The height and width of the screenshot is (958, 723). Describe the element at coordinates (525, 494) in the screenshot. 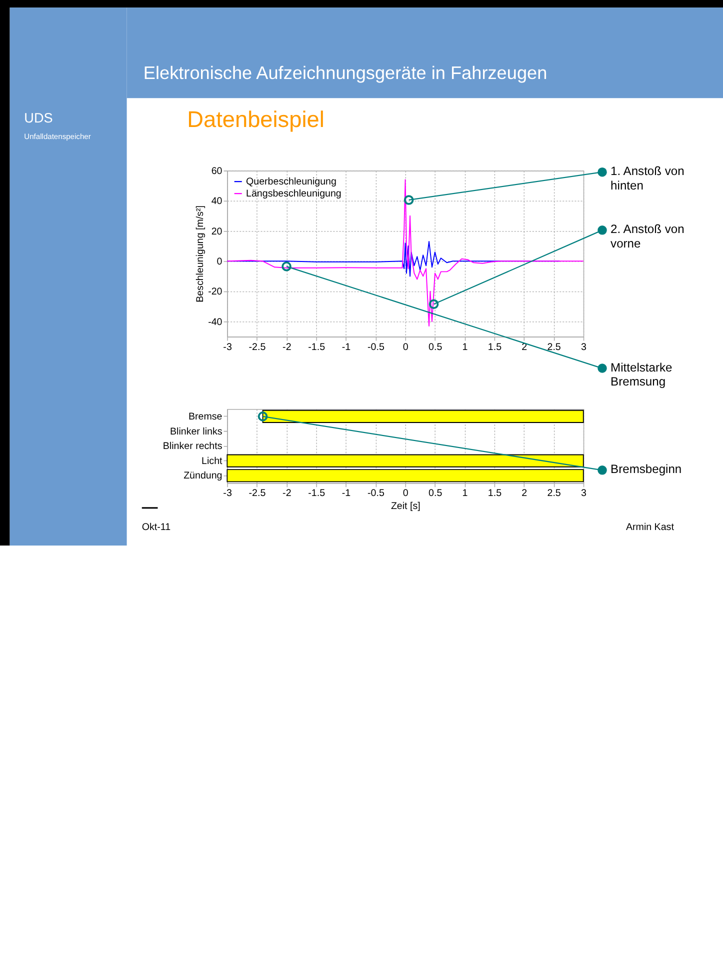

I see `x-tick-label: 2` at that location.